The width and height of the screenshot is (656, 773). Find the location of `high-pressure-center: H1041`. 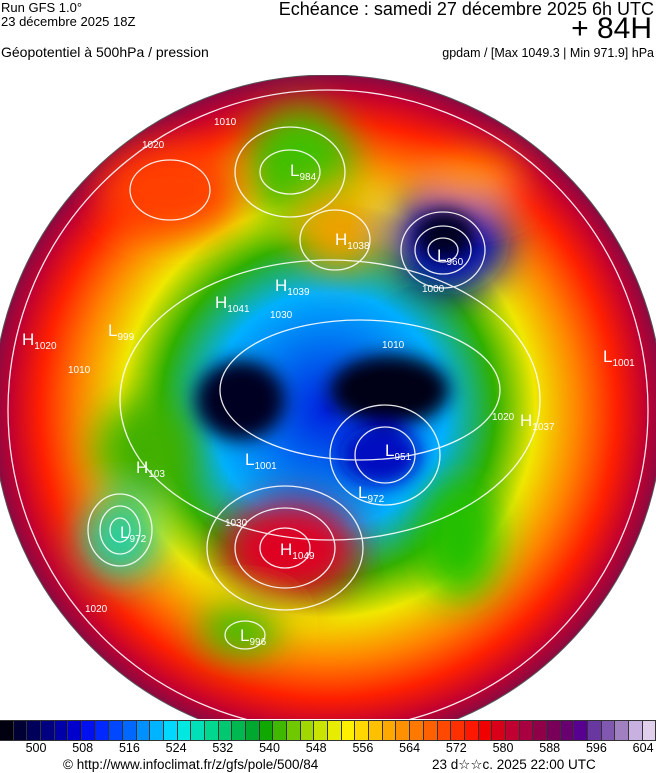

high-pressure-center: H1041 is located at coordinates (232, 304).